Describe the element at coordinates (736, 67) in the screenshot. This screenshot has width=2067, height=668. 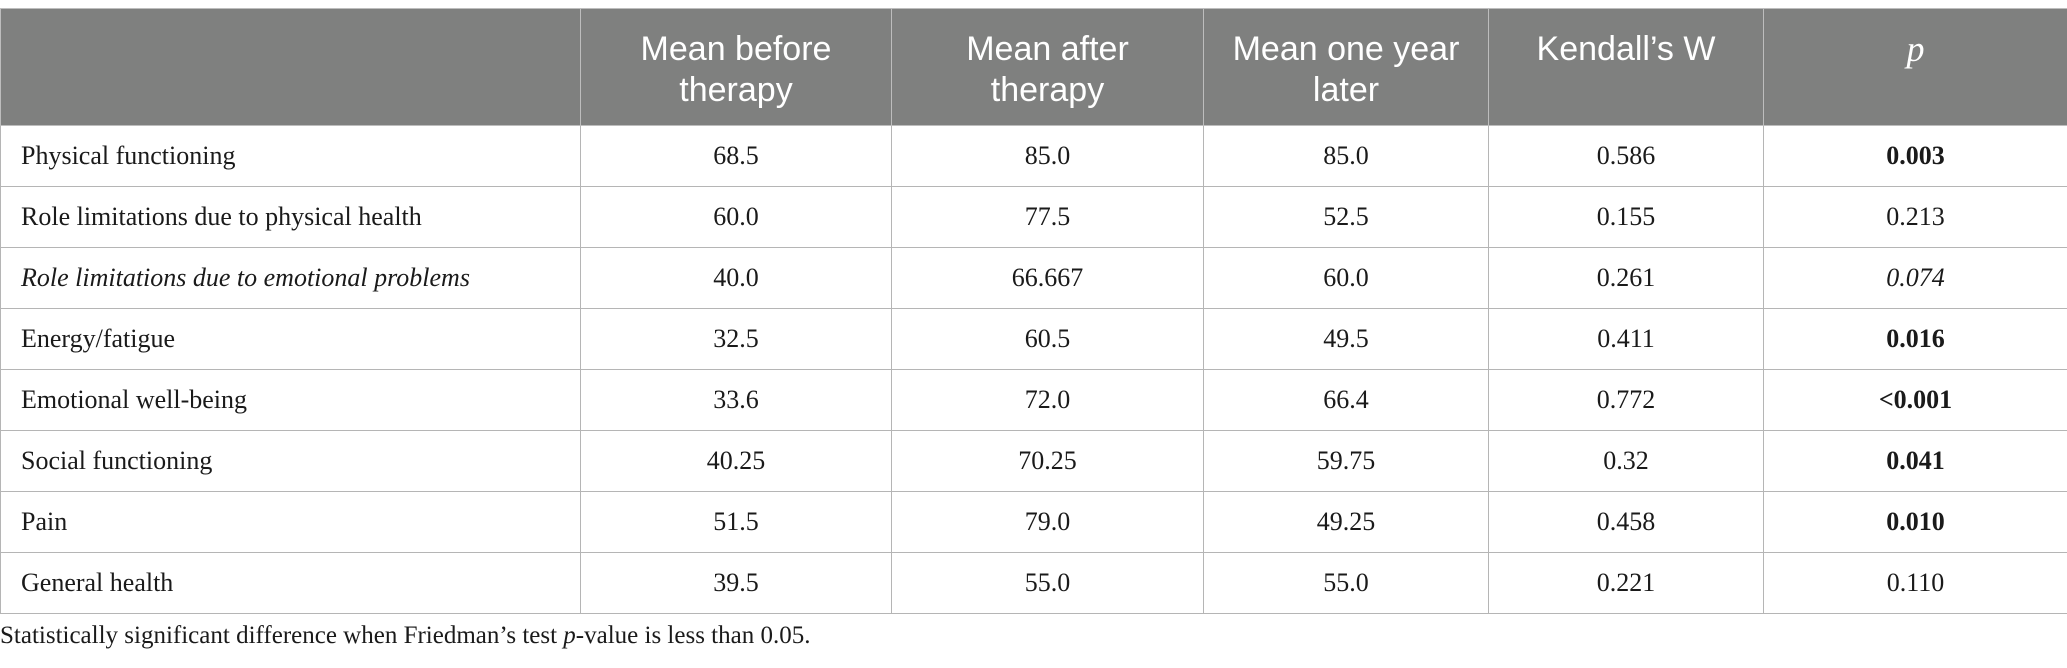
I see `header-mean-before-therapy: Mean before therapy` at that location.